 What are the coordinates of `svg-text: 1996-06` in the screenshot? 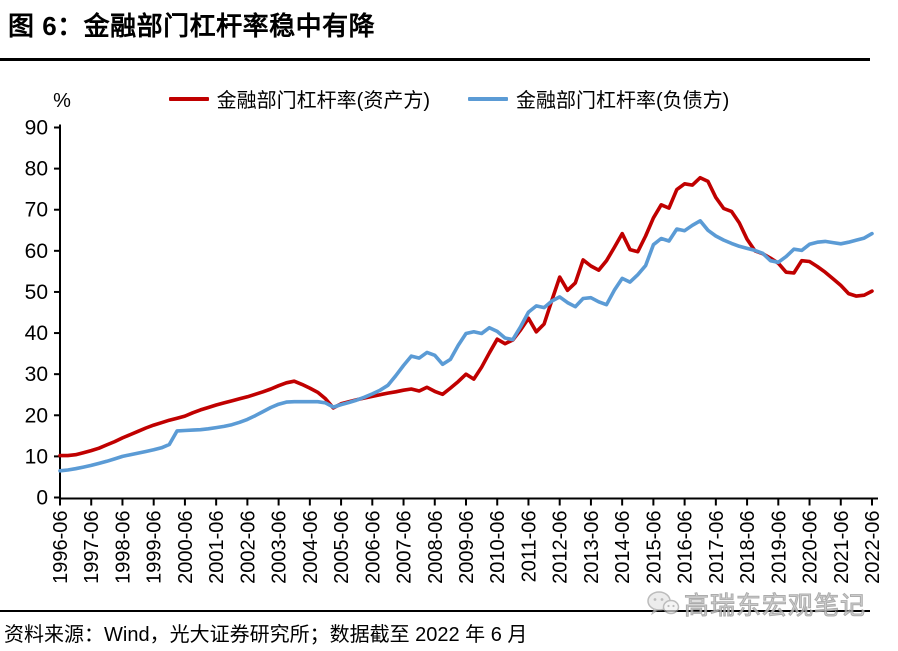 It's located at (61, 547).